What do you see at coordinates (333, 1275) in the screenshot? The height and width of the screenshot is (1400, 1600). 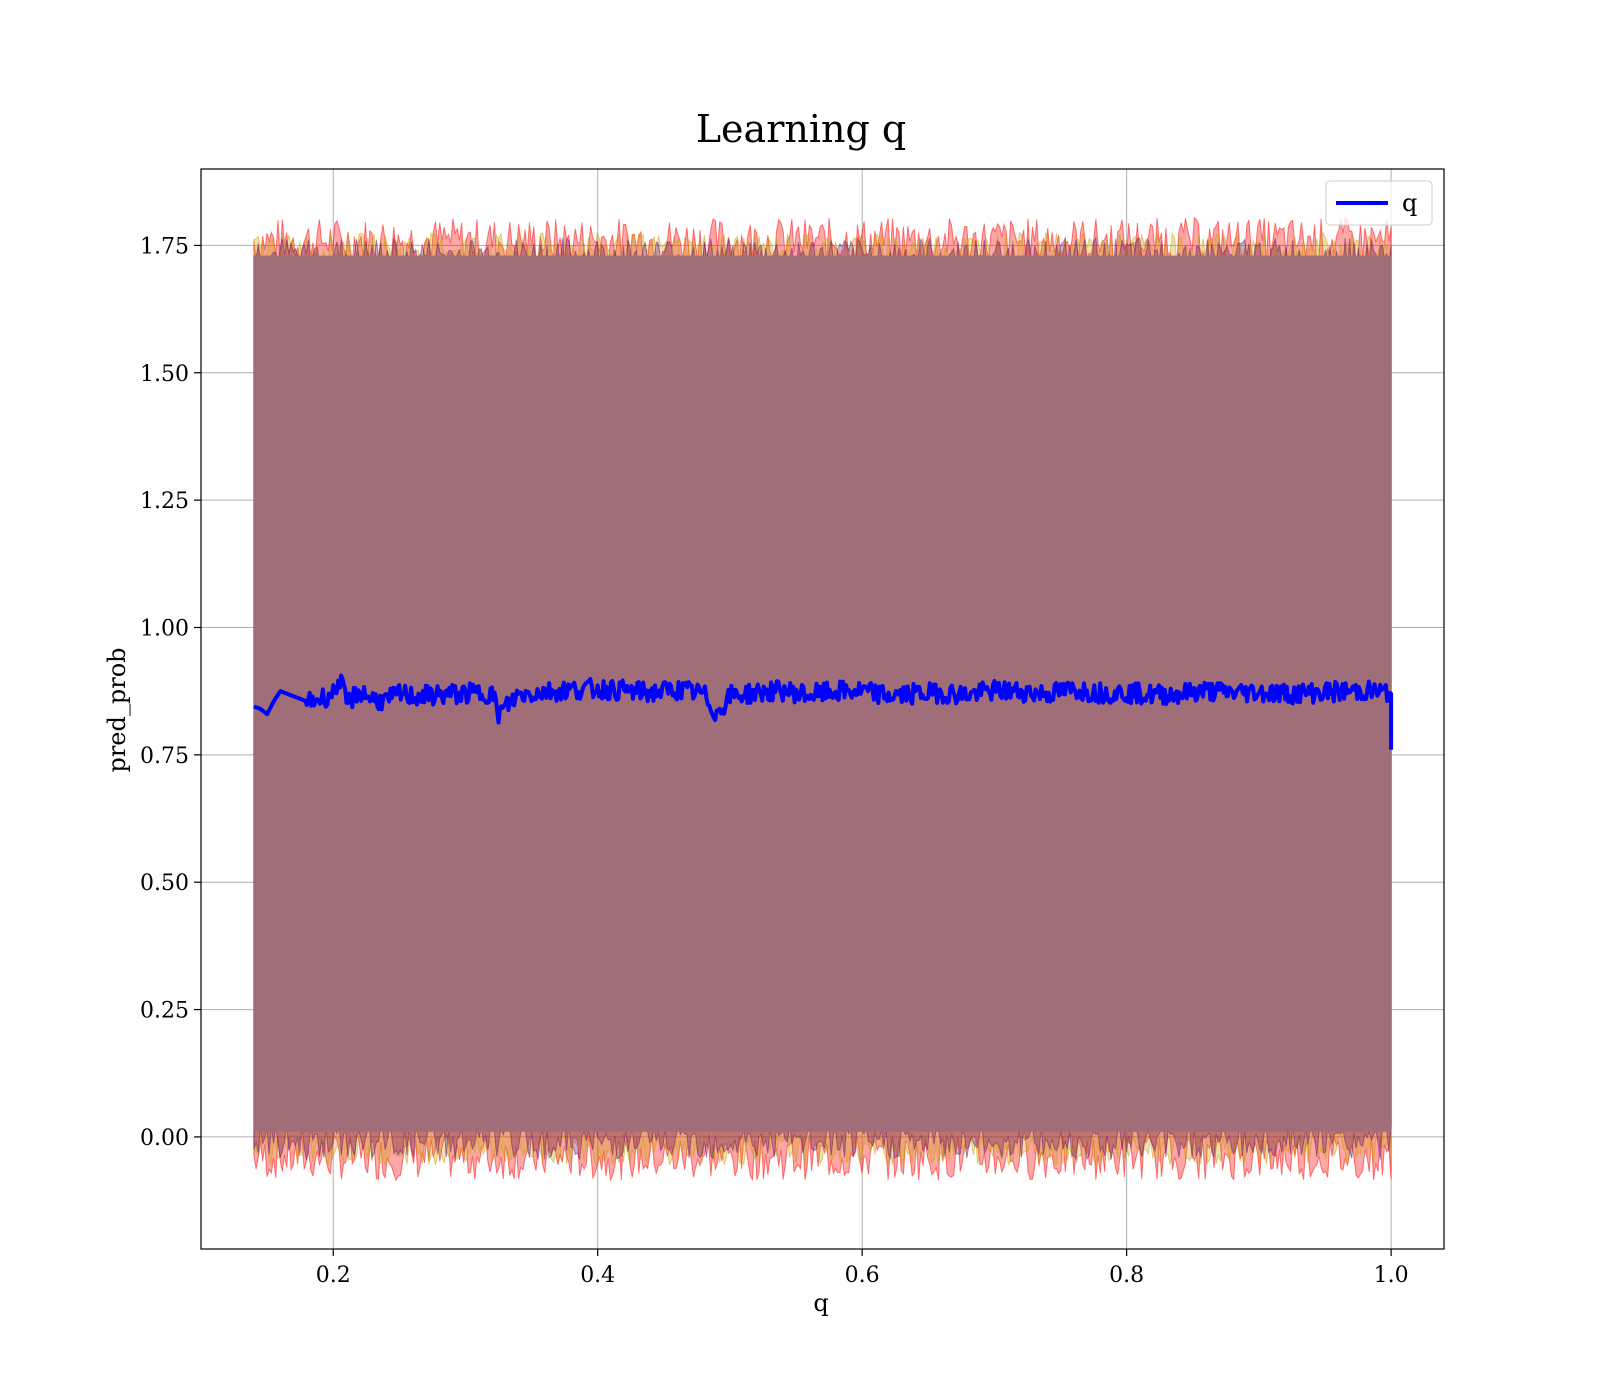 I see `x-tick-label: 0.2` at bounding box center [333, 1275].